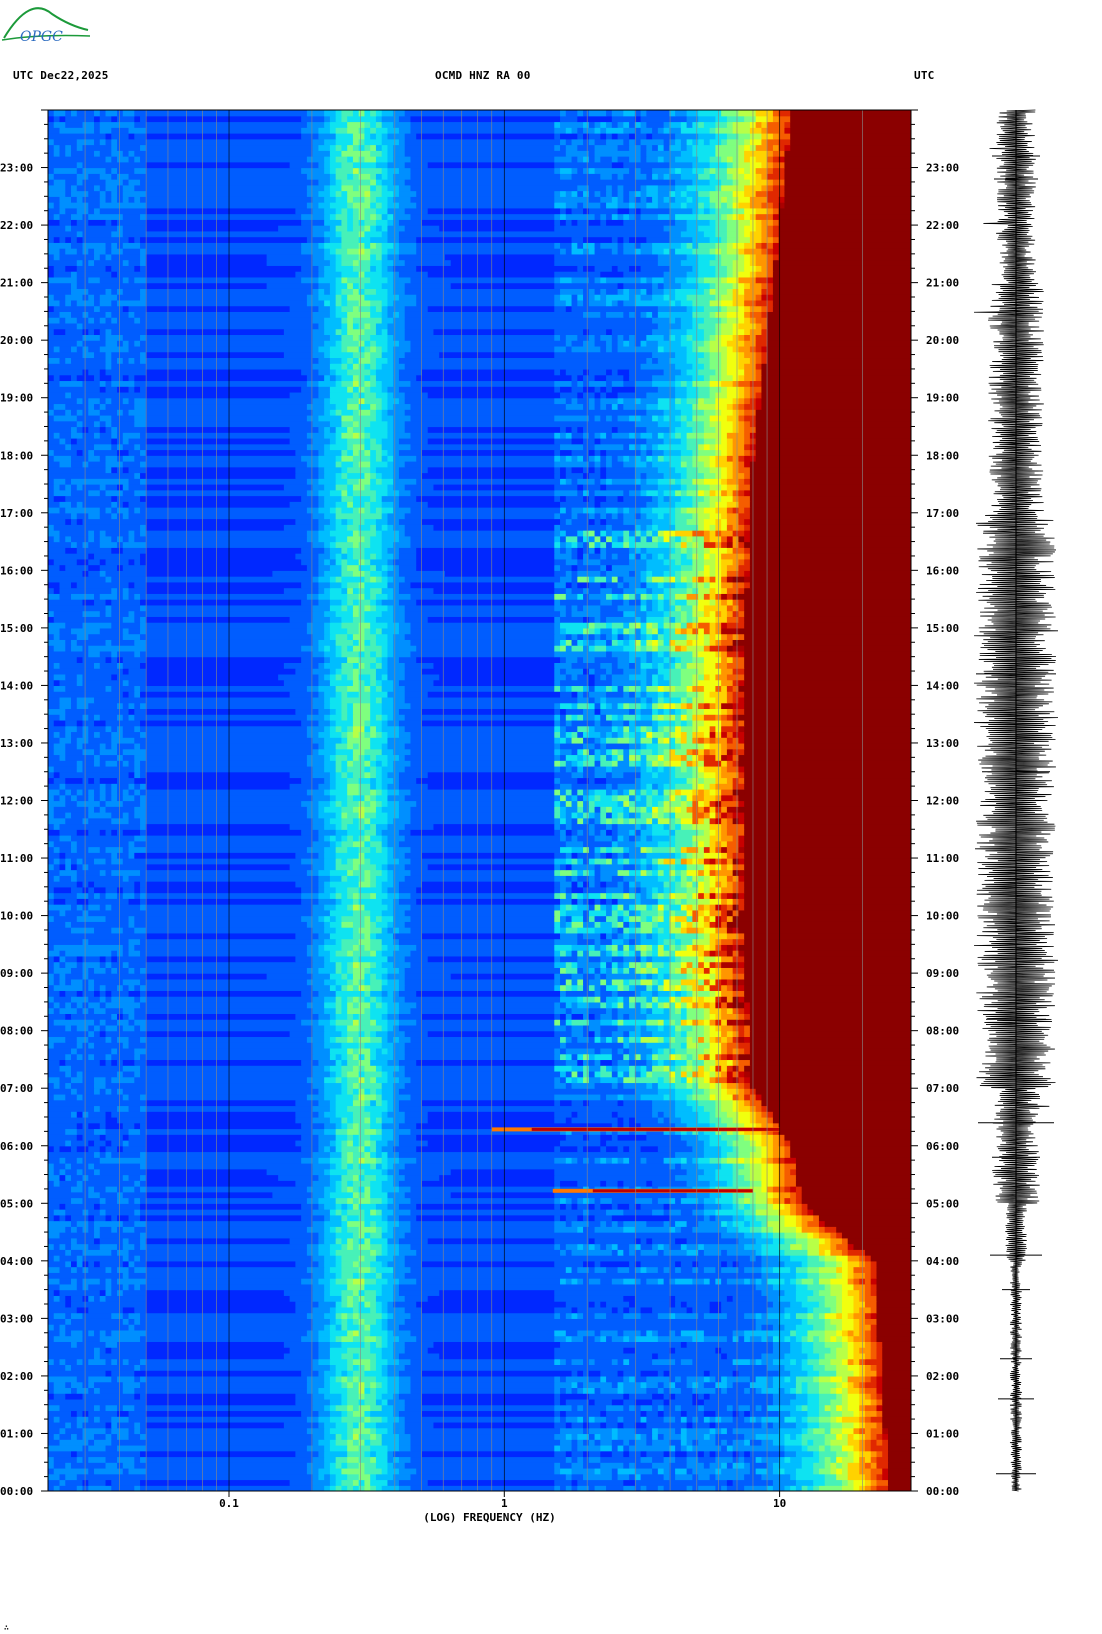 This screenshot has width=1102, height=1634. I want to click on time-tick-label-right: 14:00, so click(942, 685).